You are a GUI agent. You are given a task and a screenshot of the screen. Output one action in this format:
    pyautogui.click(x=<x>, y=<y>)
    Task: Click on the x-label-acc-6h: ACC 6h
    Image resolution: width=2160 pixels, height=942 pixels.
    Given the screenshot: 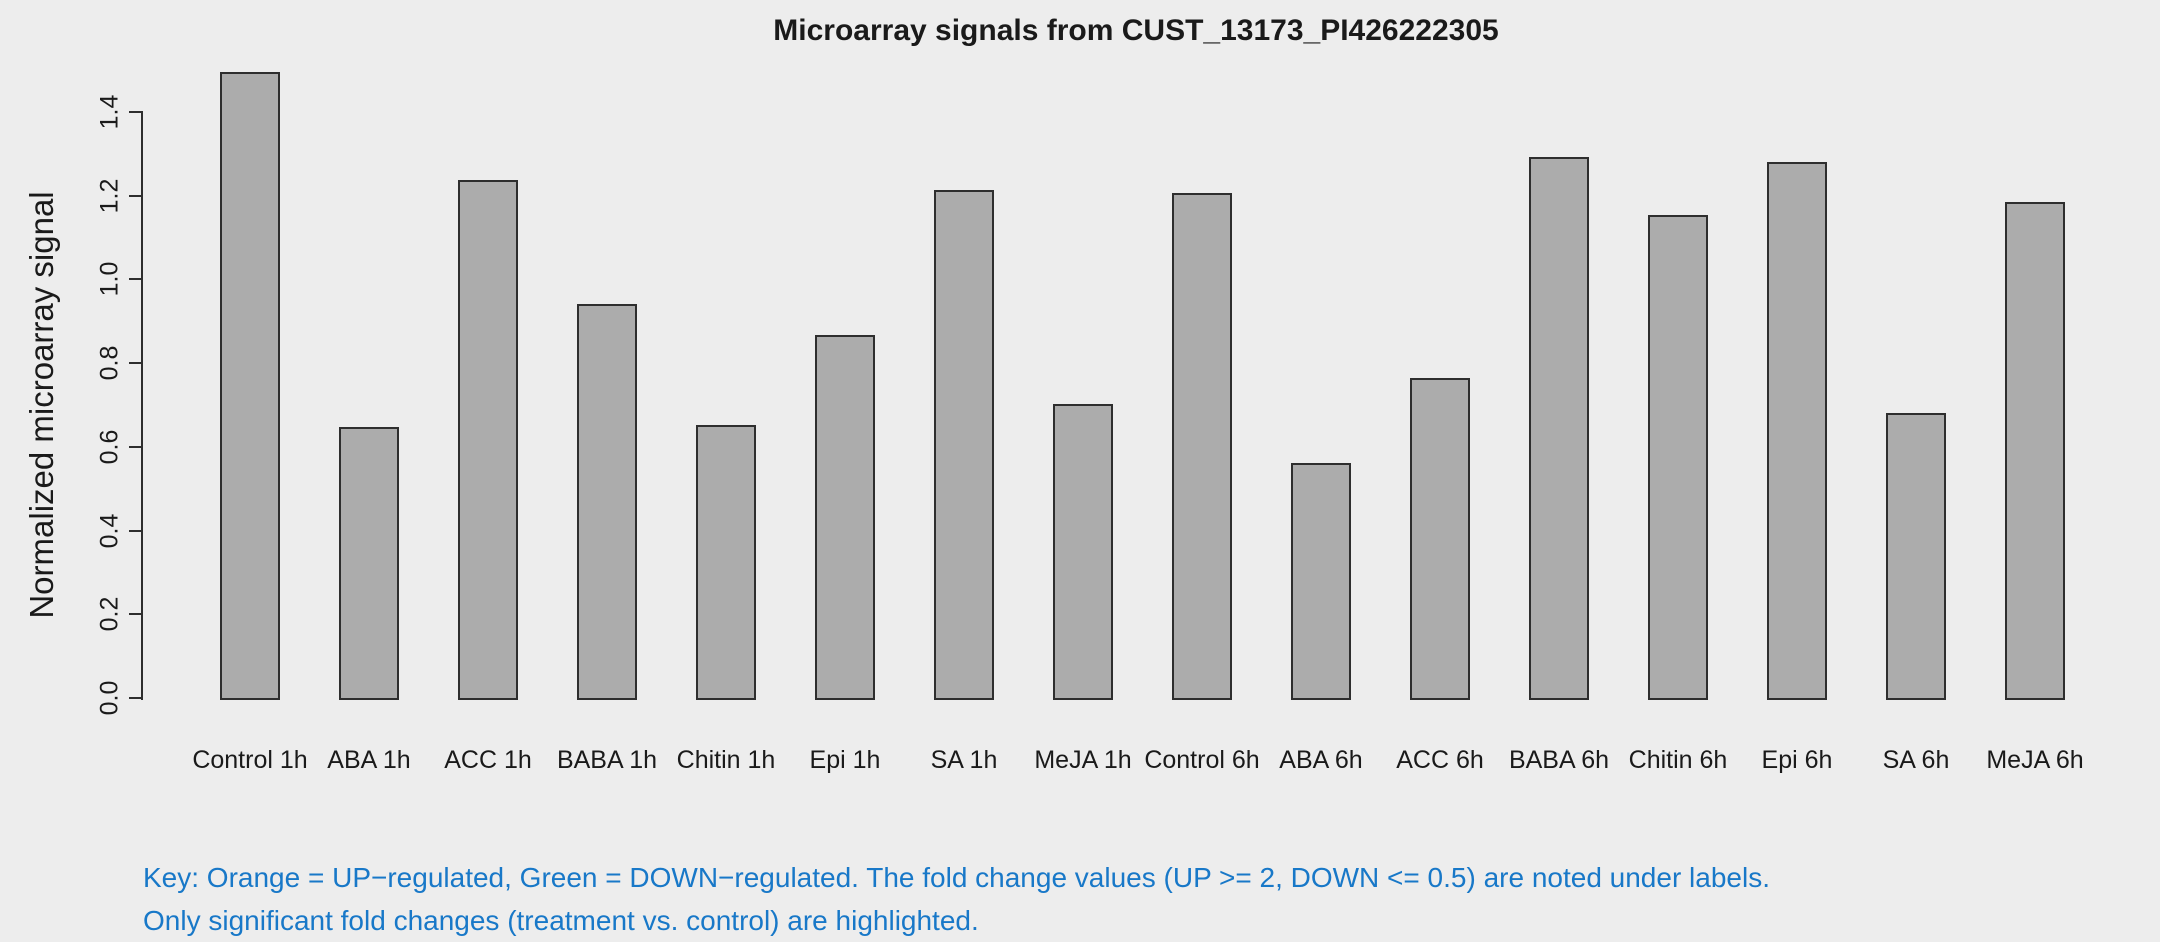 What is the action you would take?
    pyautogui.click(x=1440, y=760)
    